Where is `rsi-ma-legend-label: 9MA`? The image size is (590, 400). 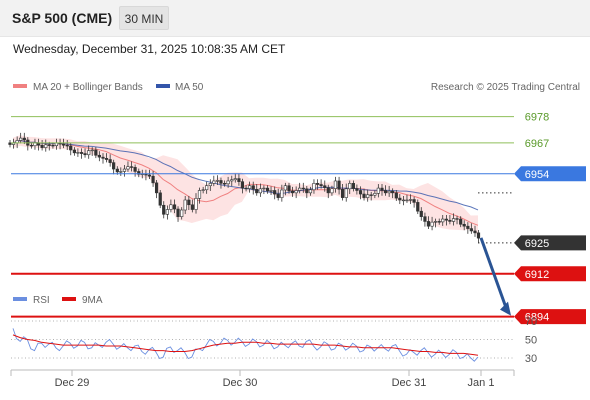 rsi-ma-legend-label: 9MA is located at coordinates (92, 300).